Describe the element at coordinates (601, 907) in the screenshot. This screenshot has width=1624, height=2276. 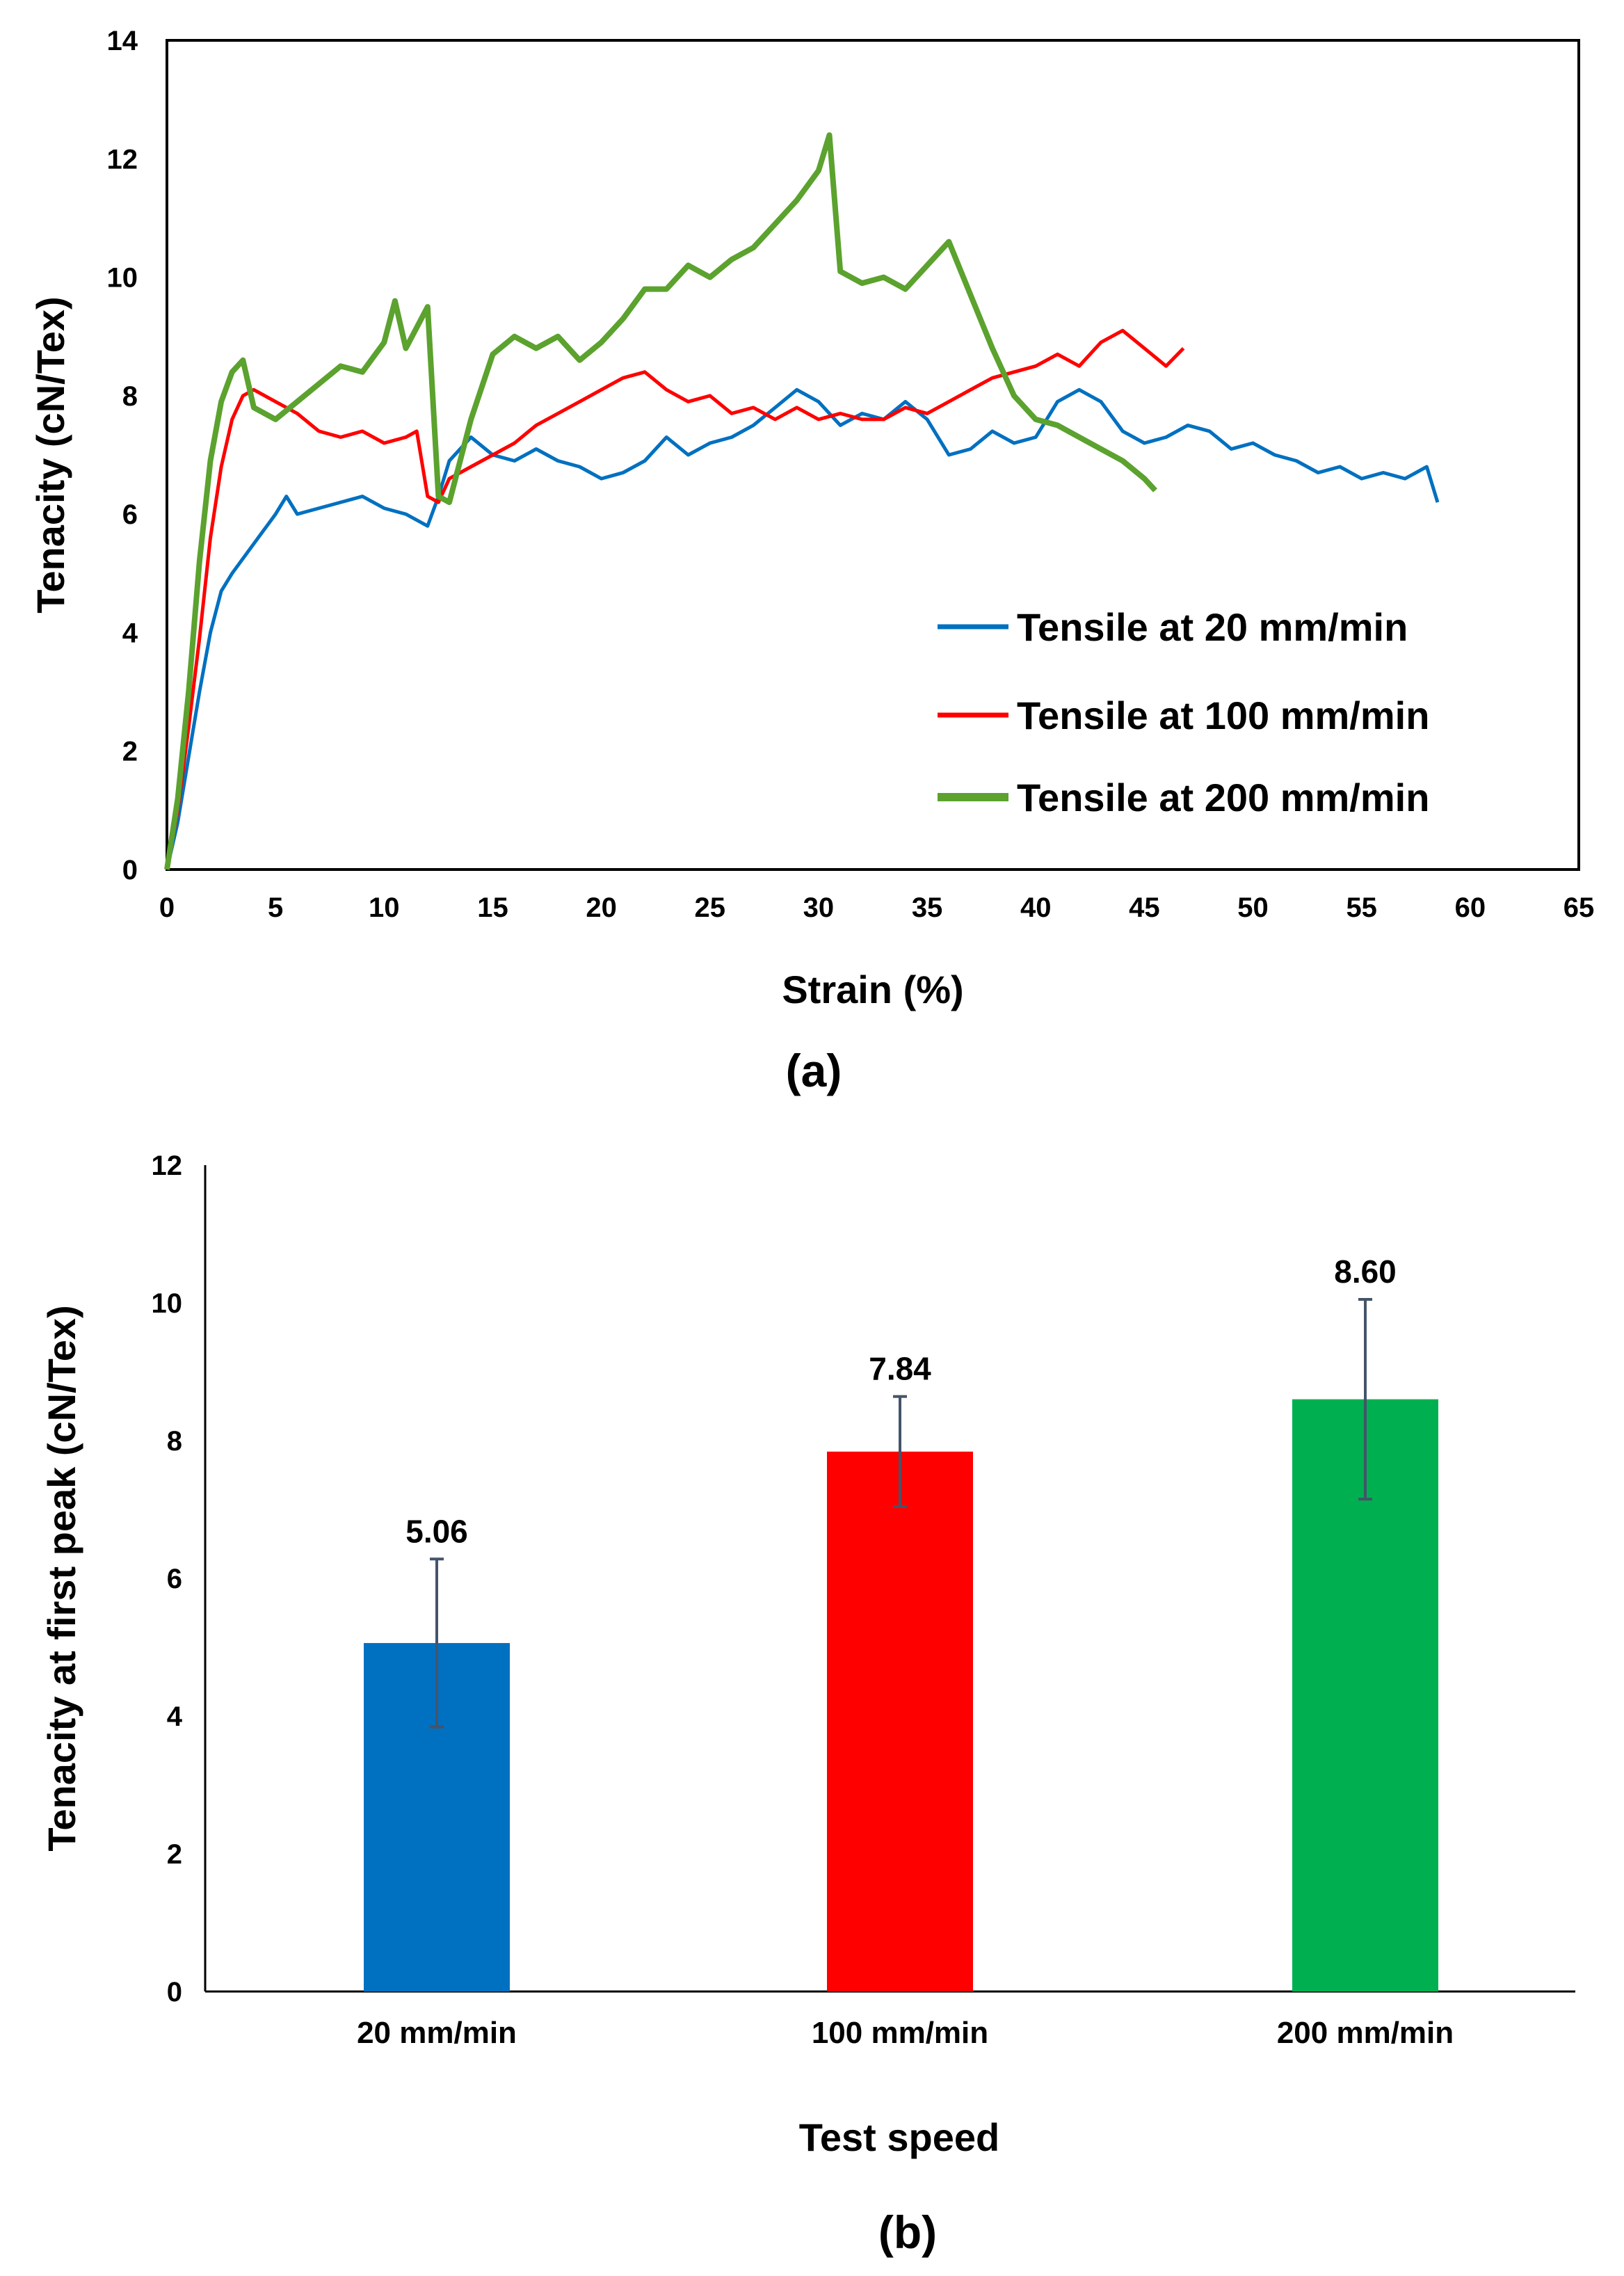
I see `x-tick-label: 20` at that location.